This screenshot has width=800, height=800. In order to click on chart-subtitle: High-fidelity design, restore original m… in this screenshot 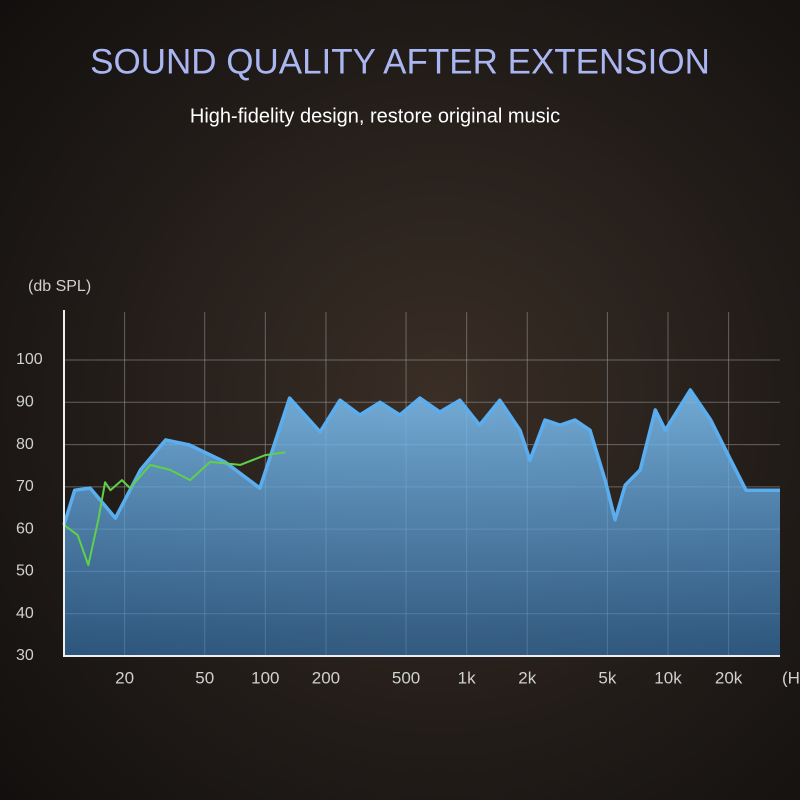, I will do `click(375, 116)`.